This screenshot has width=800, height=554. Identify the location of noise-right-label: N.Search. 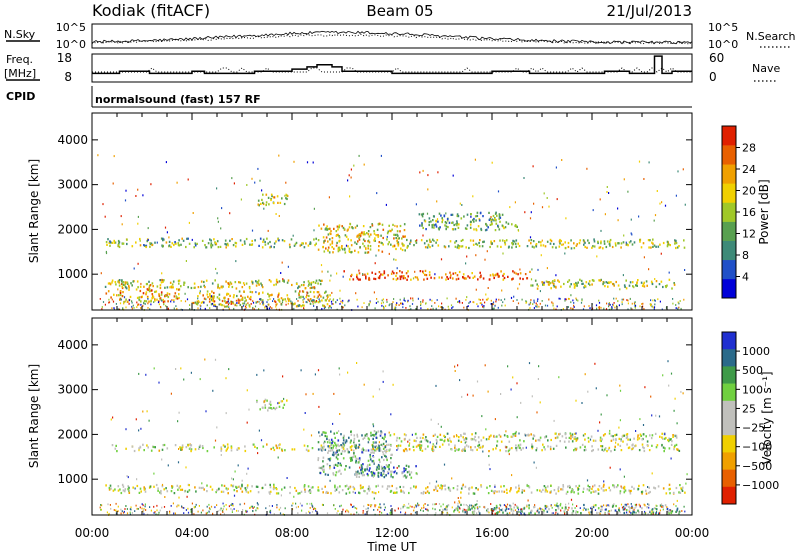
(771, 36).